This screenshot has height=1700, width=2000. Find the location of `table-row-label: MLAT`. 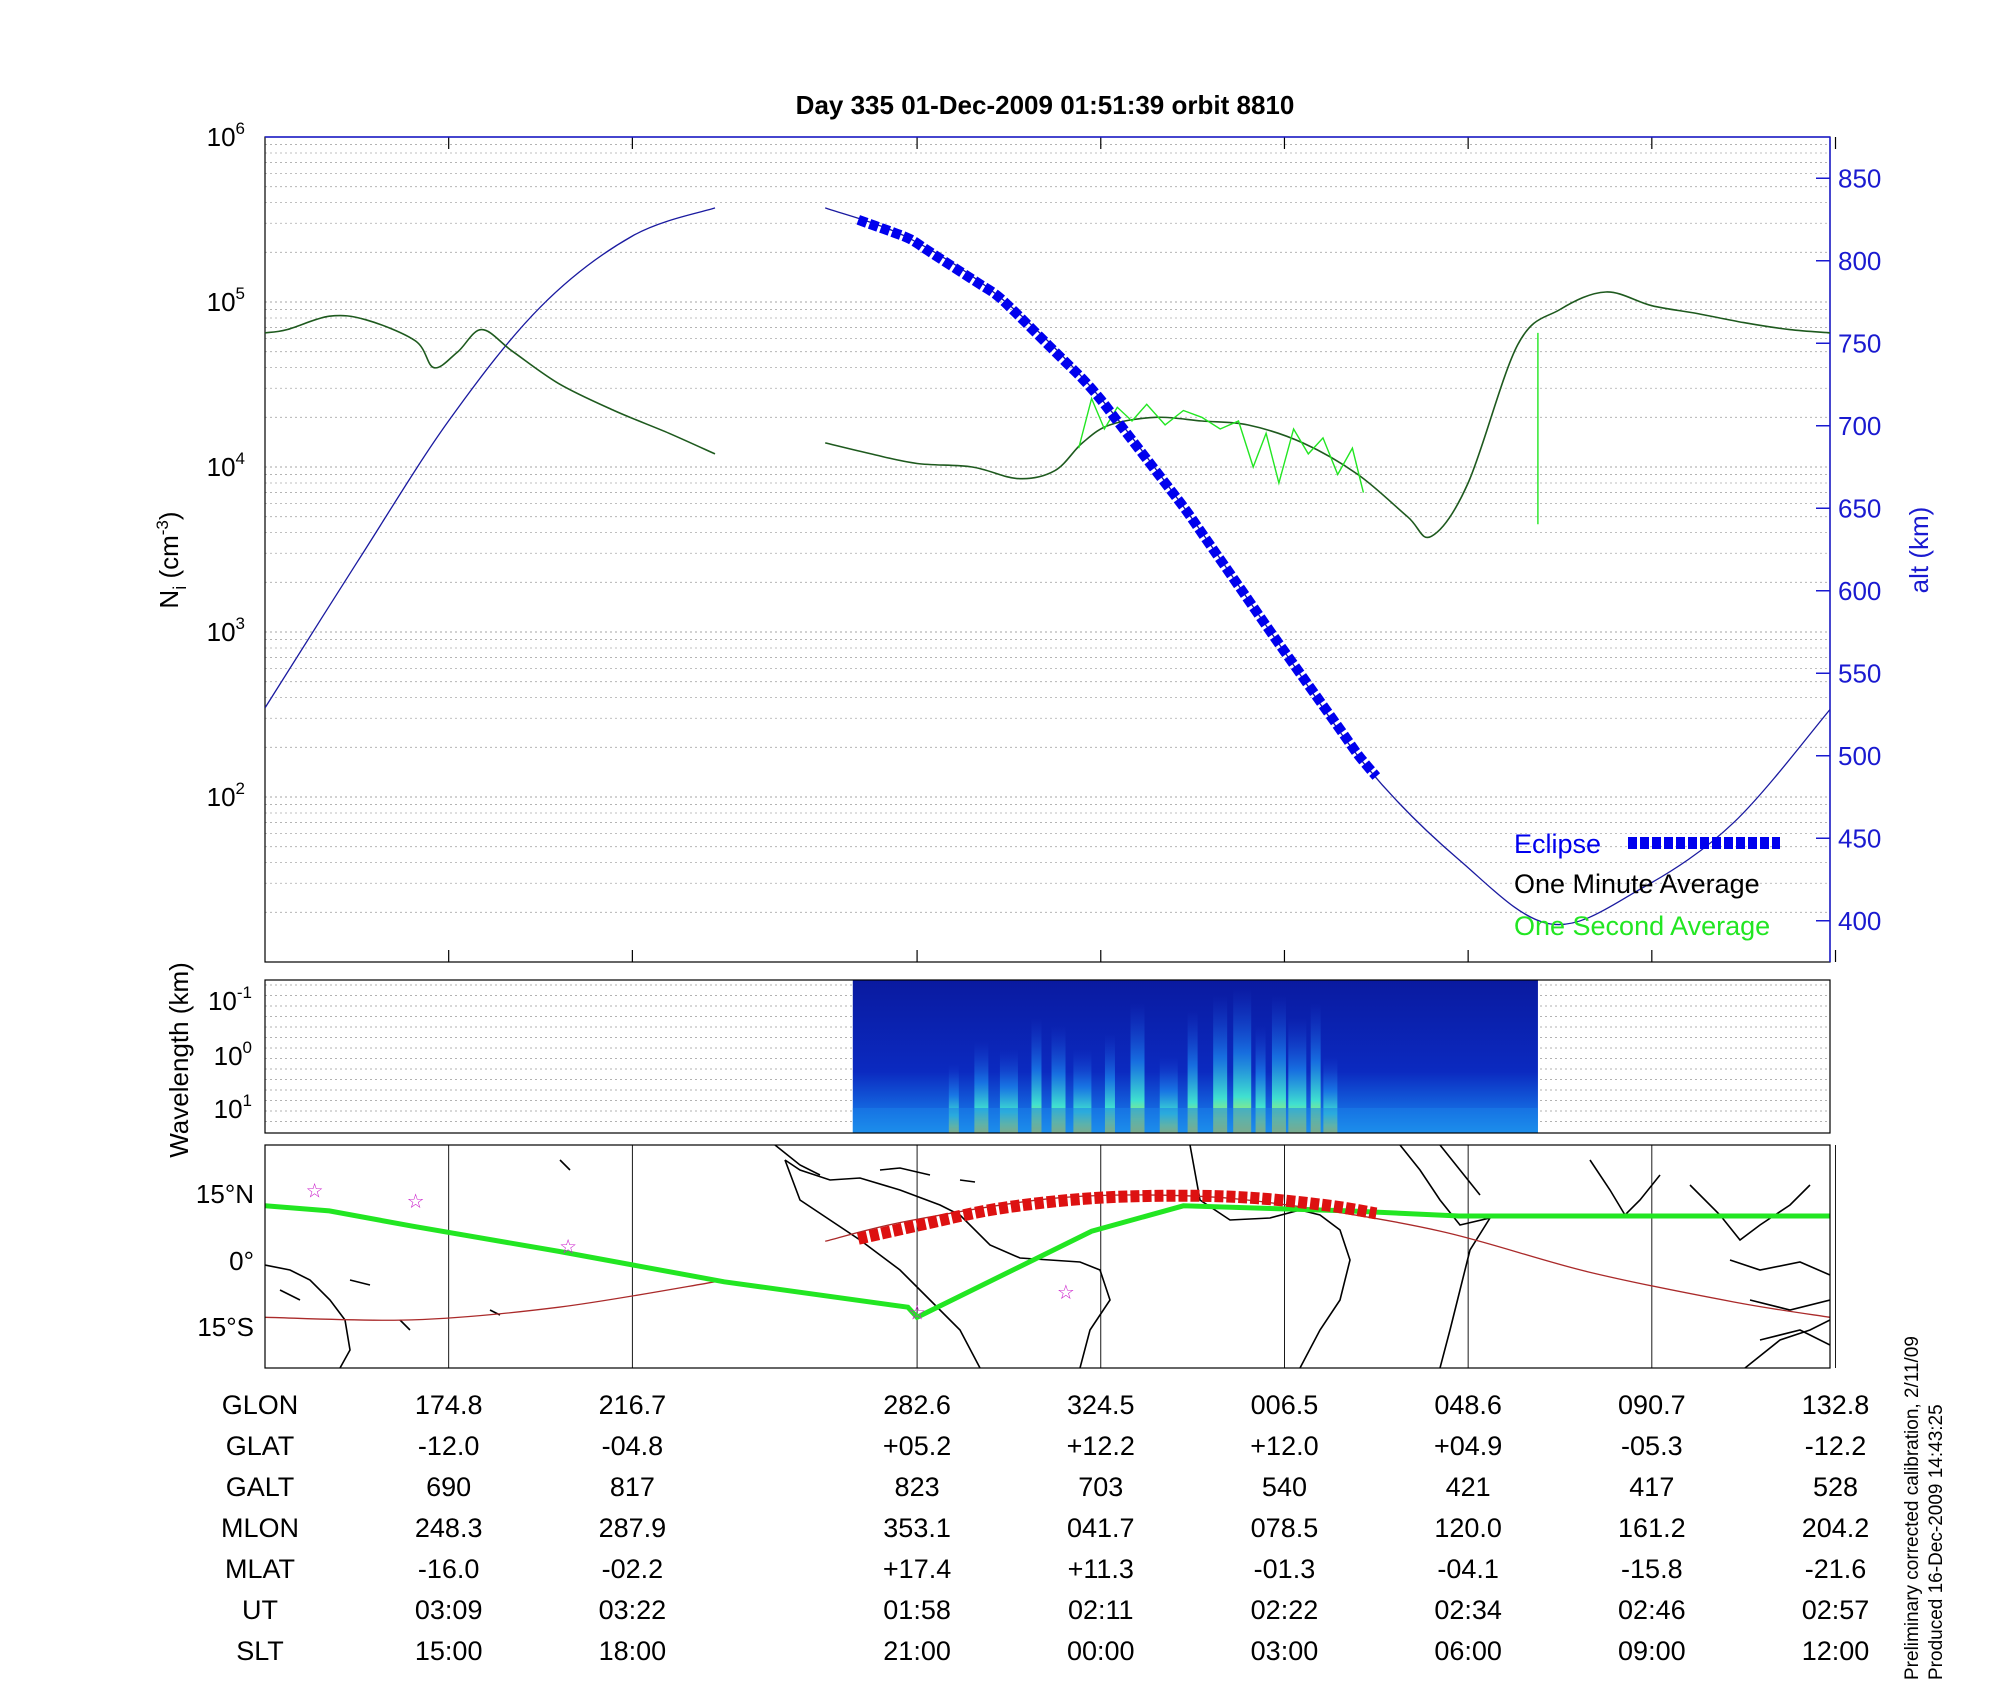

table-row-label: MLAT is located at coordinates (260, 1569).